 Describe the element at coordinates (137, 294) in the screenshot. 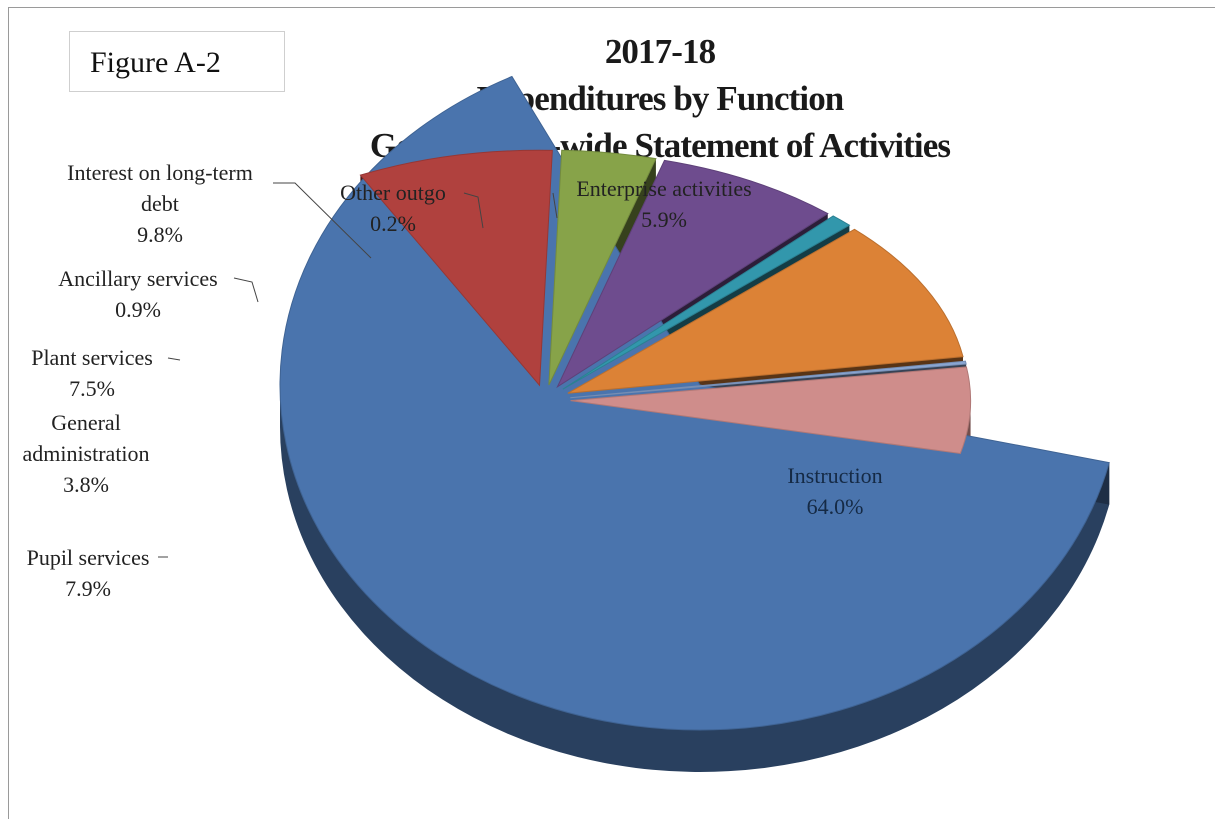

I see `label-ancillary-services: Ancillary services 0.9%` at that location.